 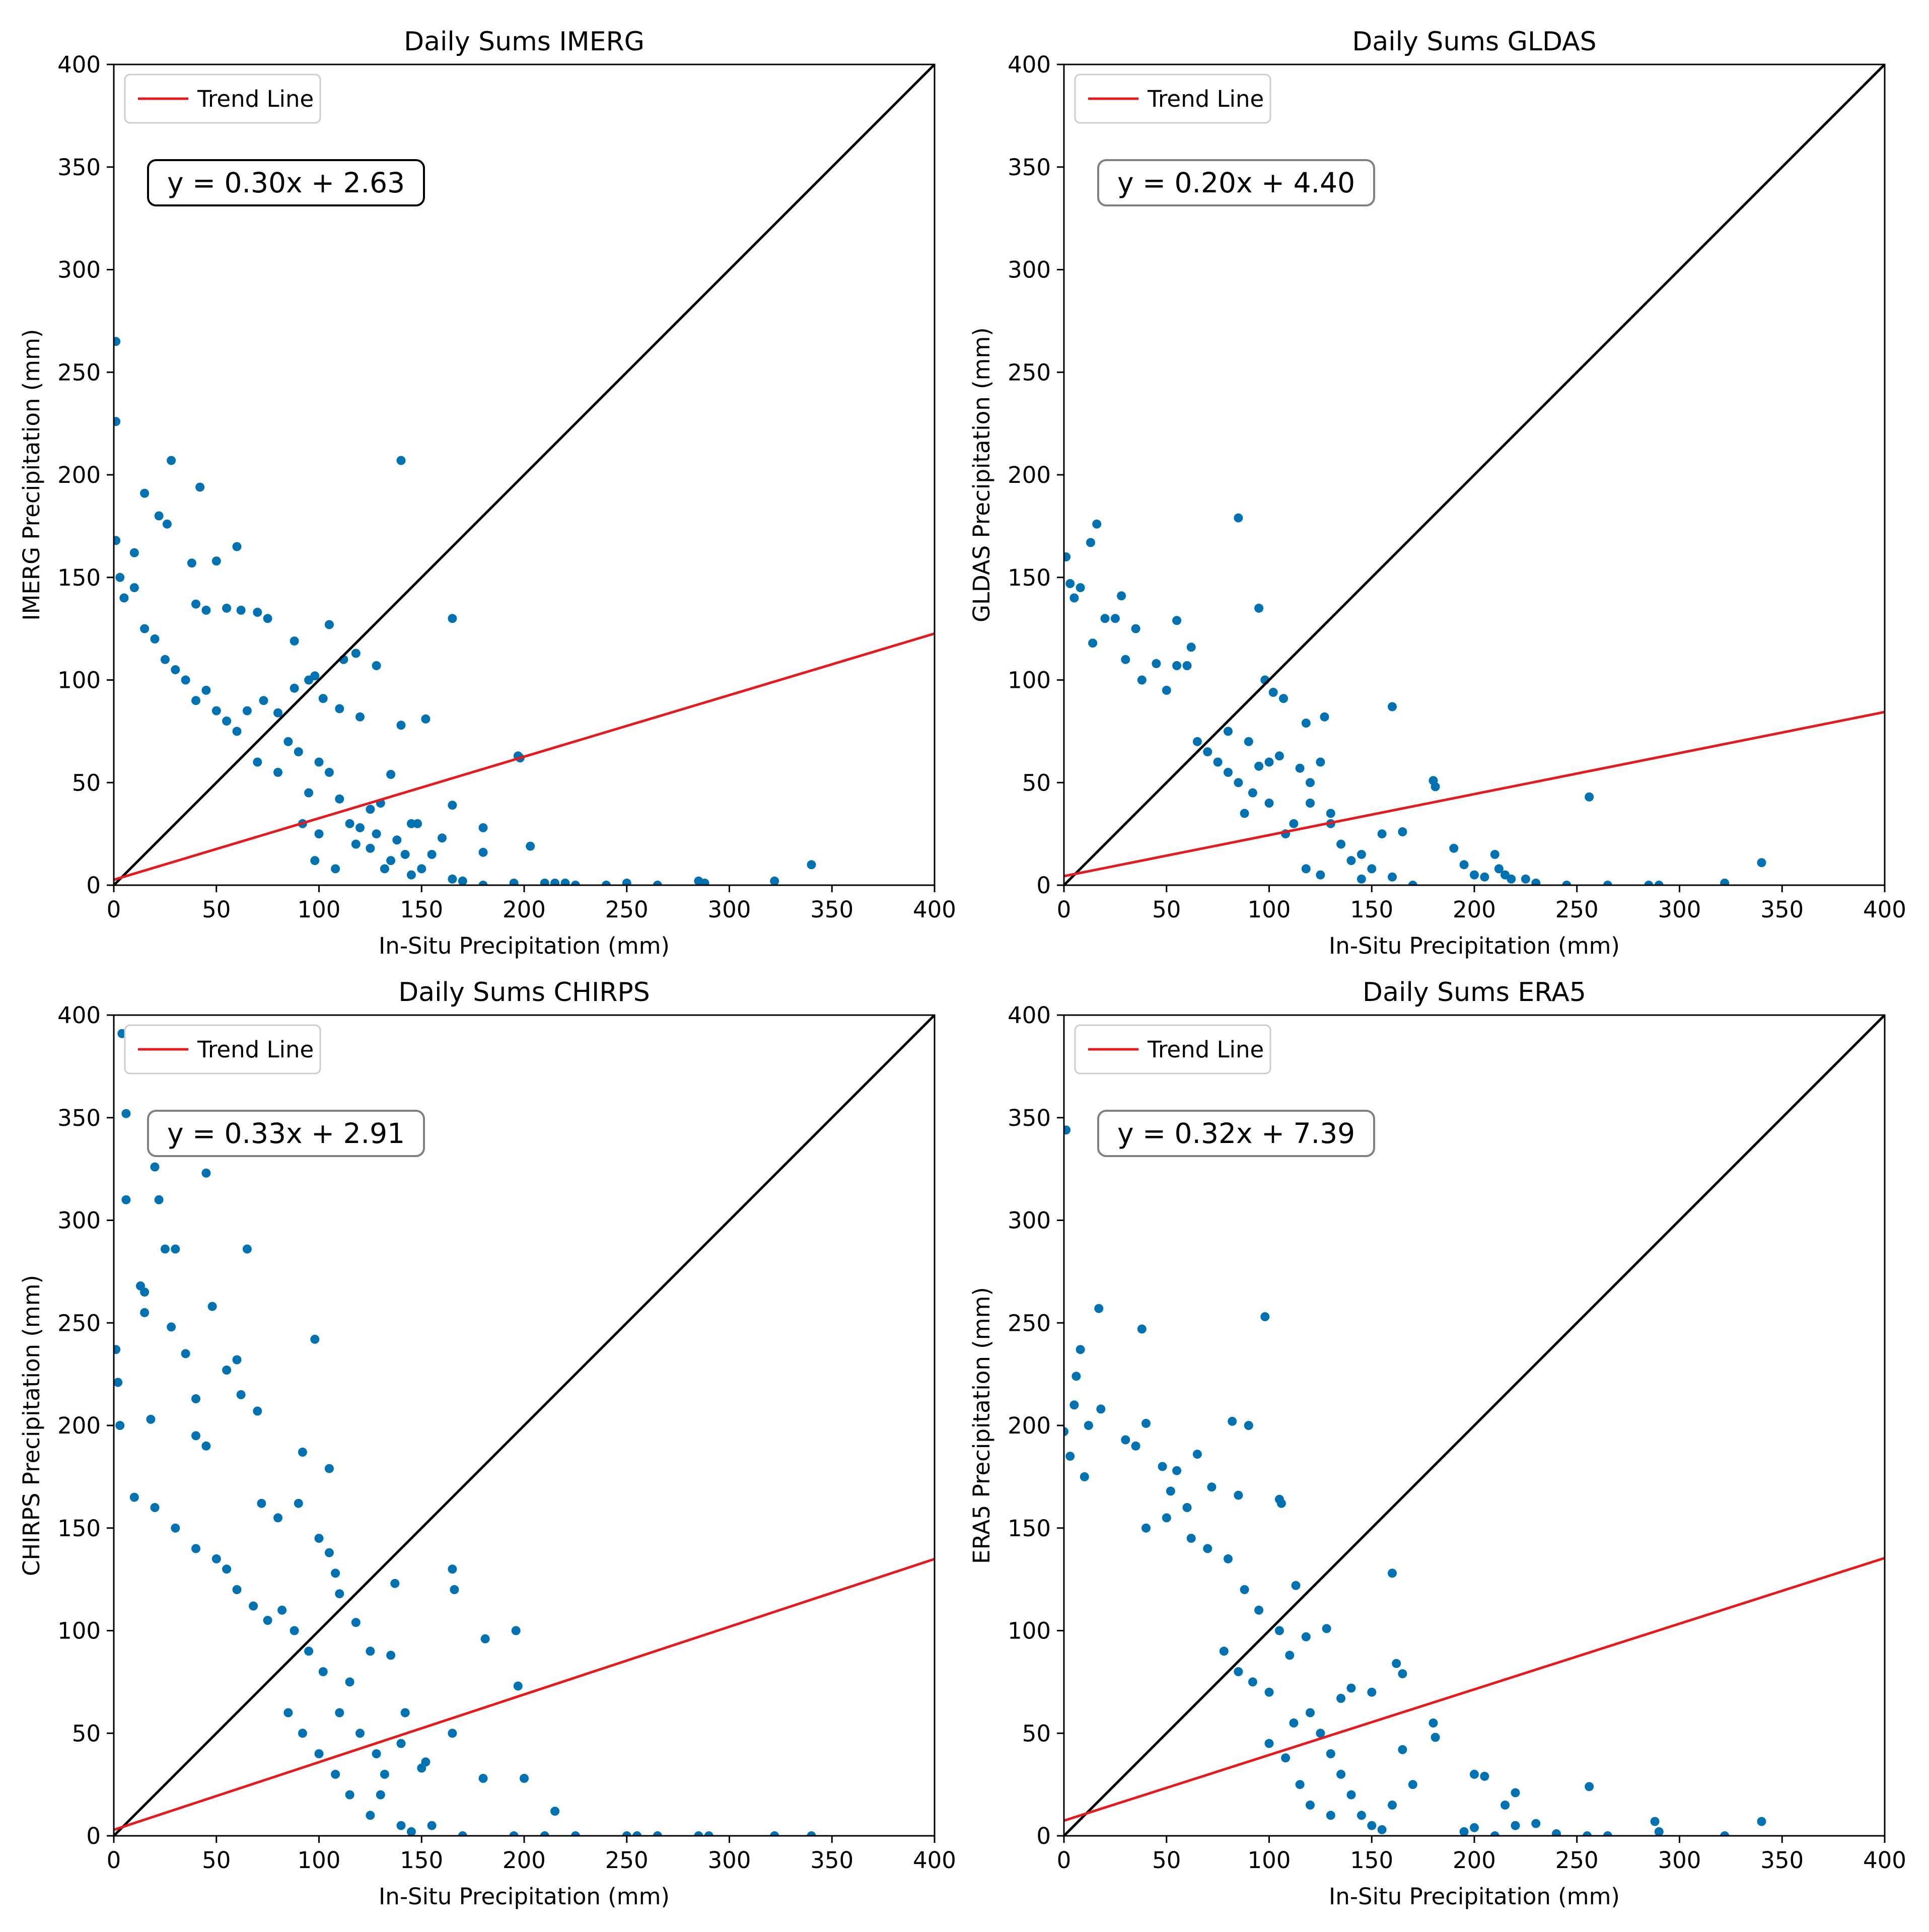 I want to click on y-tick-label: 400, so click(x=1029, y=64).